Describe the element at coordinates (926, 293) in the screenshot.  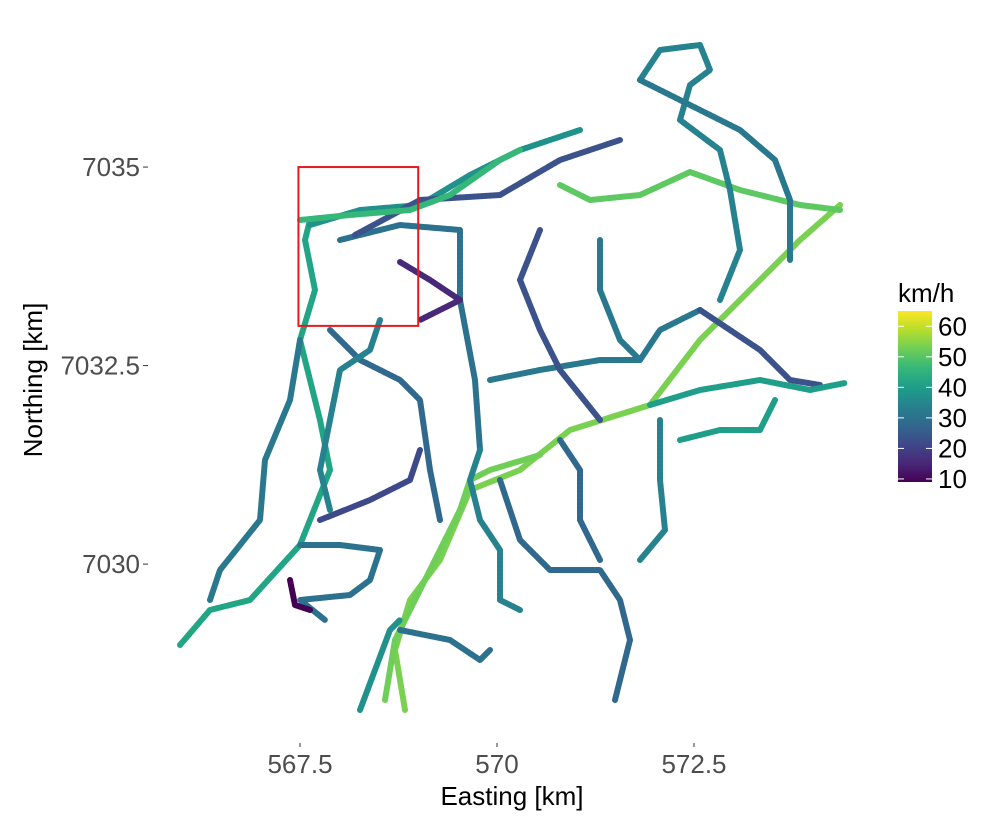
I see `legend-title: km/h` at that location.